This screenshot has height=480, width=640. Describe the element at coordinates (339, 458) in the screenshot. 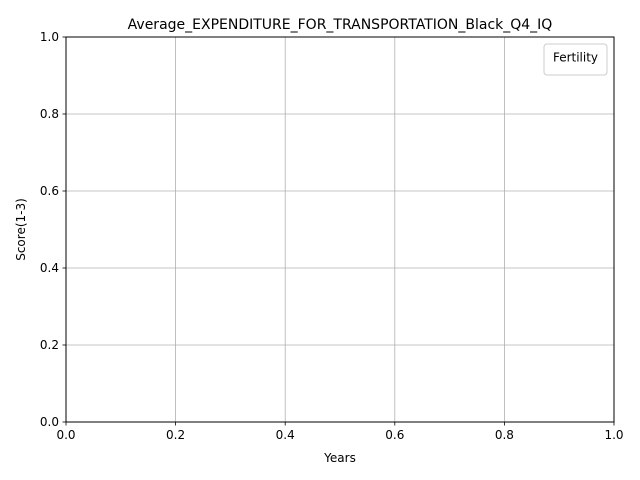

I see `x-axis-label: Years` at that location.